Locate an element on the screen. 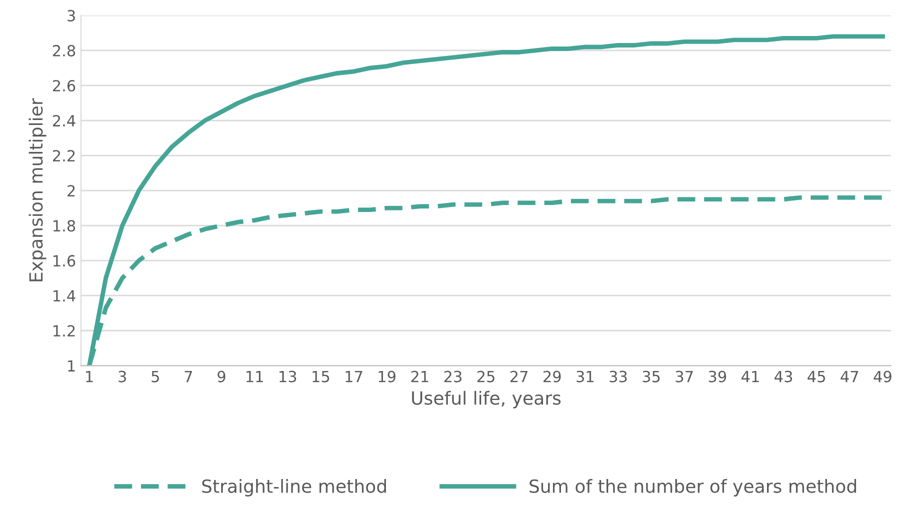 This screenshot has width=900, height=515. x-tick-label: 23 is located at coordinates (453, 376).